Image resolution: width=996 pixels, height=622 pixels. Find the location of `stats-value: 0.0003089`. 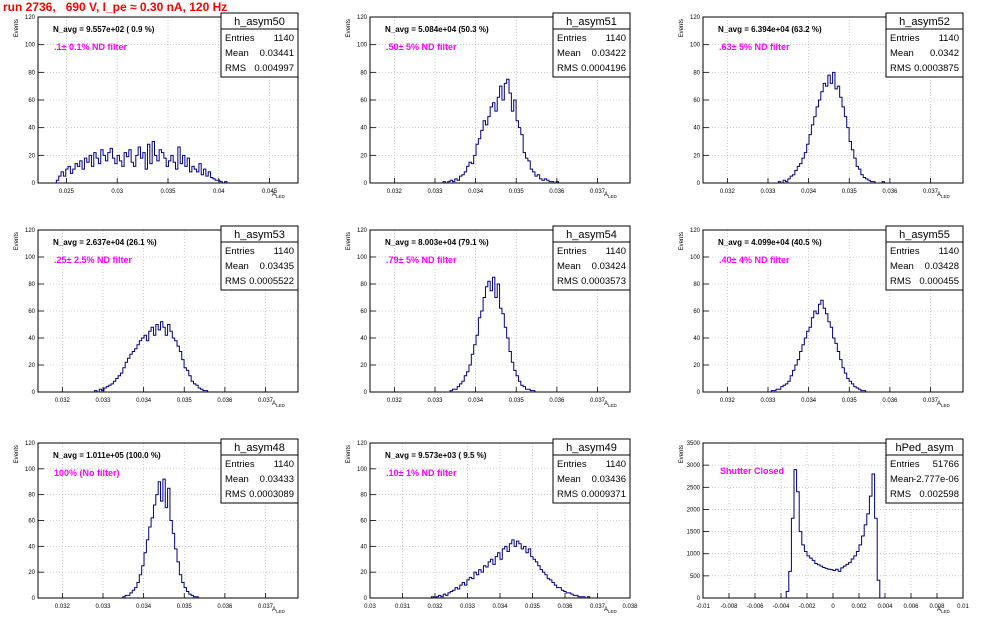

stats-value: 0.0003089 is located at coordinates (271, 494).